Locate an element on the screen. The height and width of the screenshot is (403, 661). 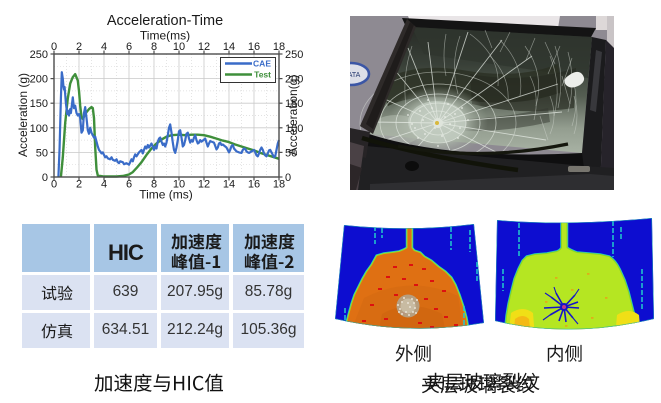
svg-text: Acceleration (g) is located at coordinates (23, 115).